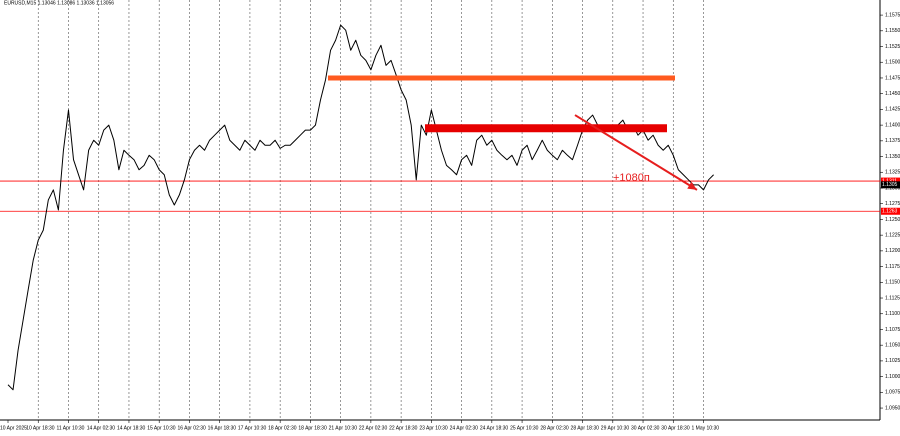  What do you see at coordinates (892, 393) in the screenshot?
I see `y-tick-label: 1.0975` at bounding box center [892, 393].